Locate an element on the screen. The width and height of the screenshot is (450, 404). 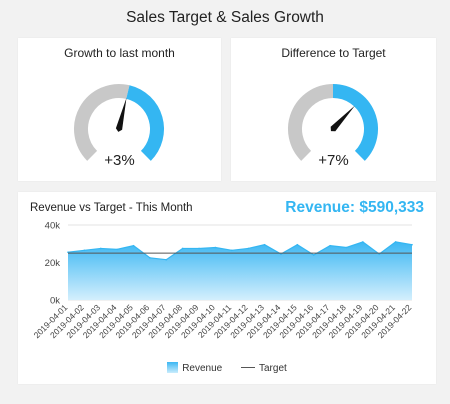
legend-label-target: Target is located at coordinates (273, 368).